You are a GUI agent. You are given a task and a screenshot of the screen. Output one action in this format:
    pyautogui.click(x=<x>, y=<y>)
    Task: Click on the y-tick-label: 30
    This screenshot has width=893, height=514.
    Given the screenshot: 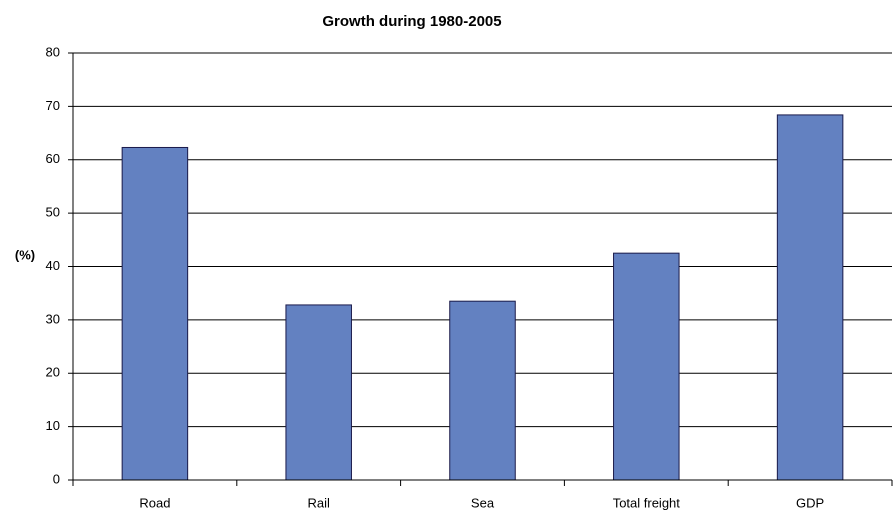 What is the action you would take?
    pyautogui.click(x=53, y=318)
    